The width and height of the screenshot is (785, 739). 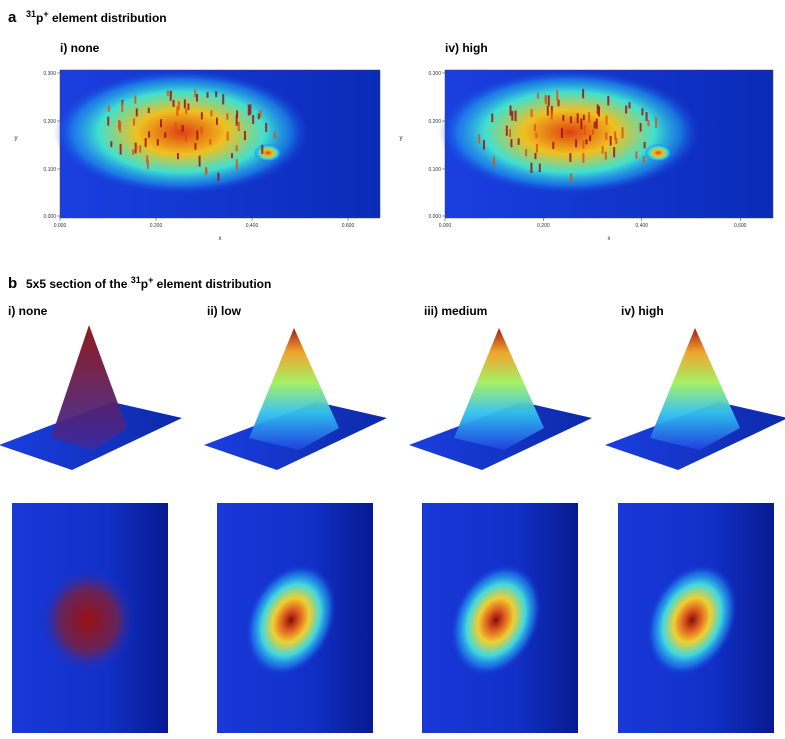 I want to click on heatmap-hotspot, so click(x=658, y=152).